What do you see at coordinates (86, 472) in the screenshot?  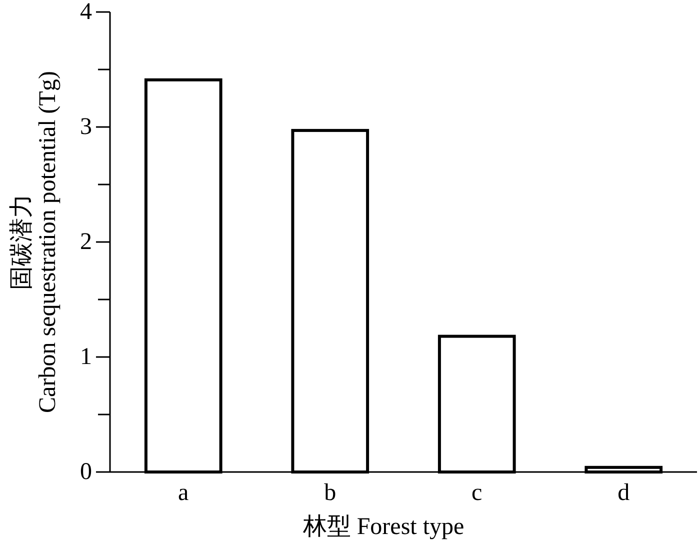 I see `y-tick-label: 0` at bounding box center [86, 472].